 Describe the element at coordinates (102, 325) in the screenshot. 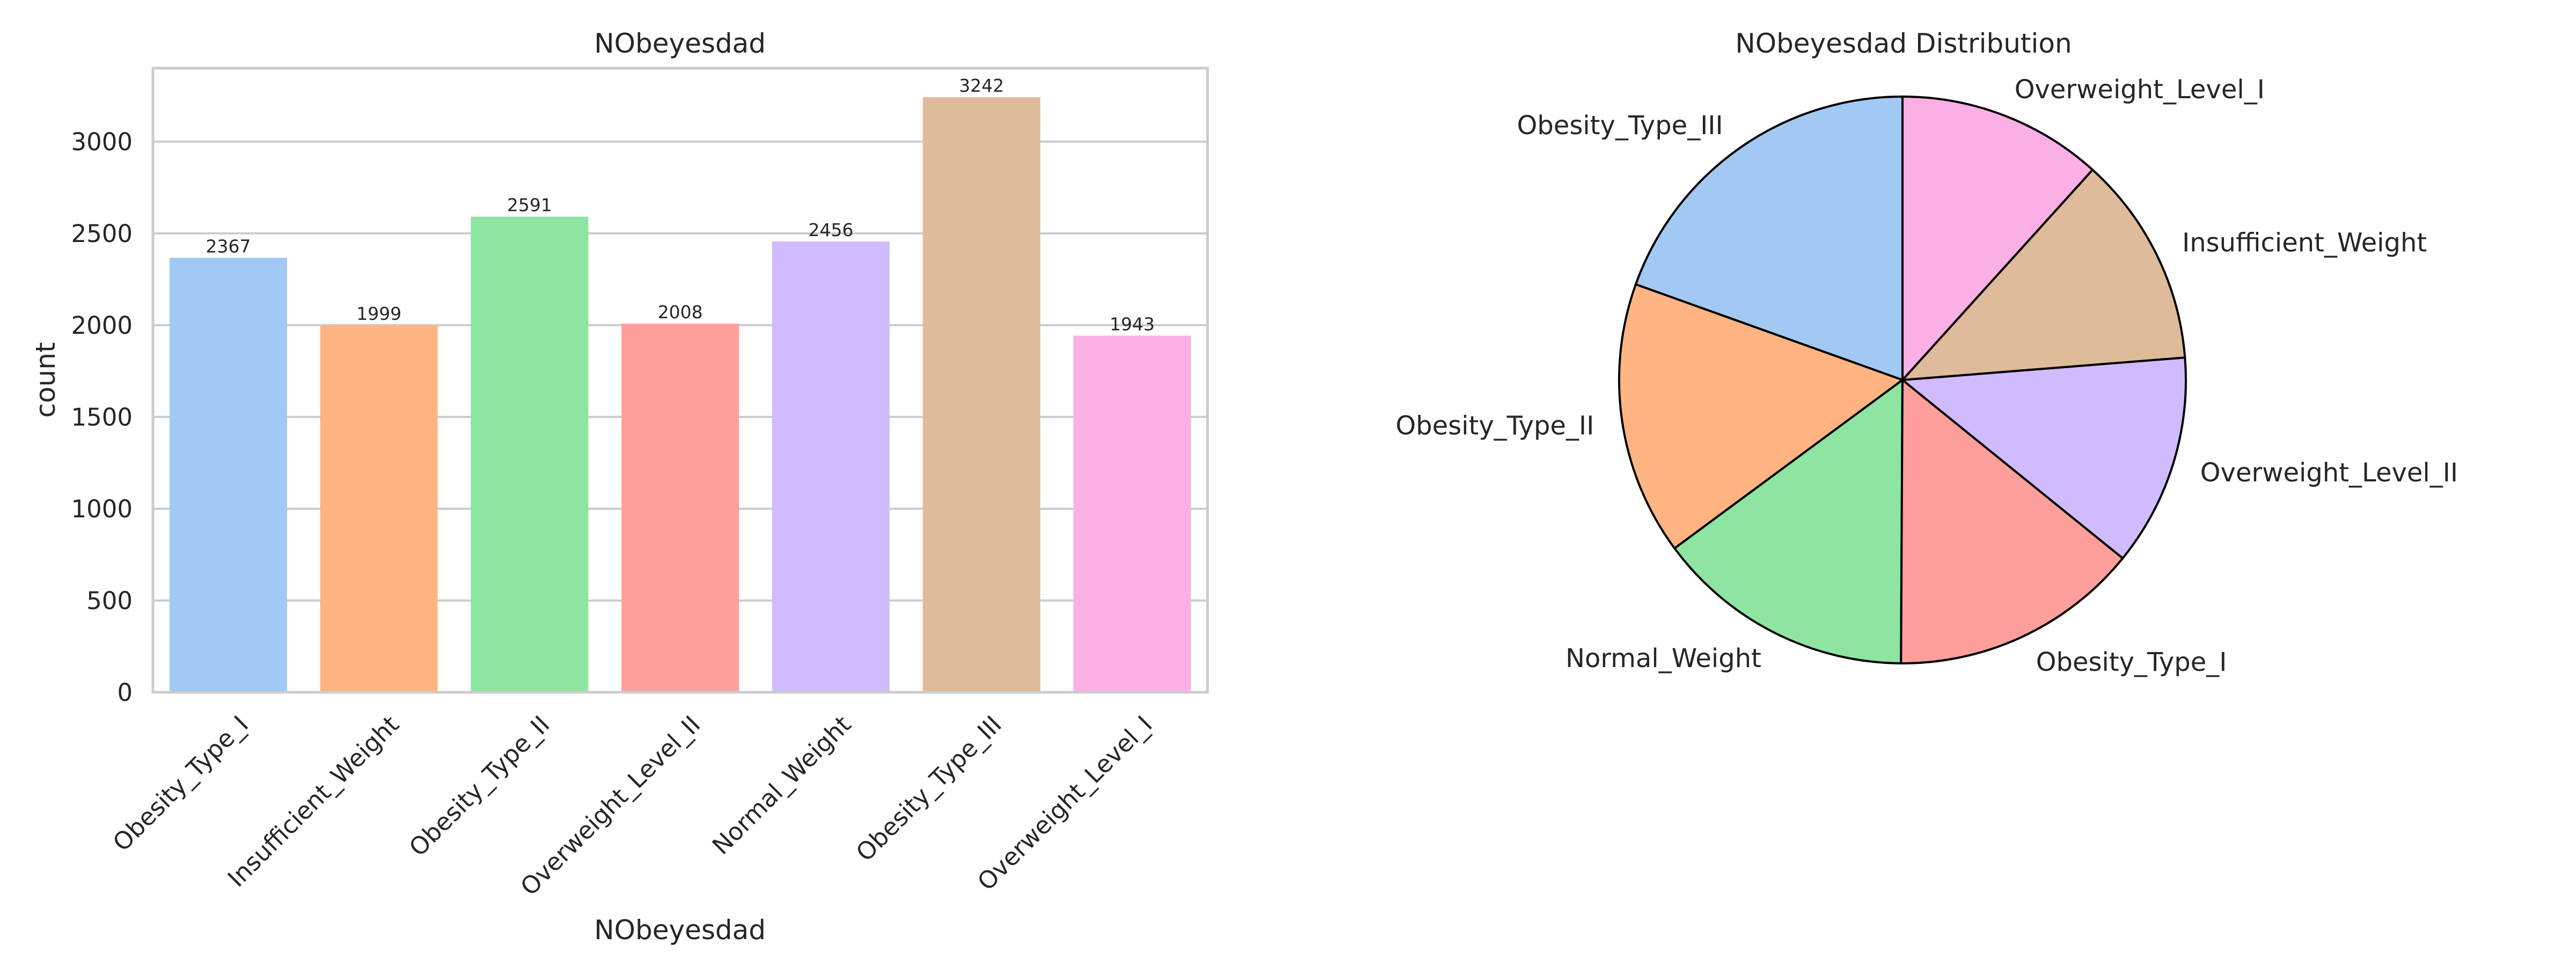

I see `bar-y-tick-label: 2000` at that location.